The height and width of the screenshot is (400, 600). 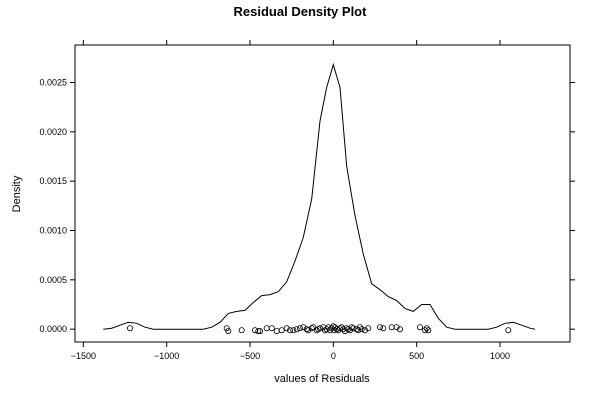 What do you see at coordinates (53, 329) in the screenshot?
I see `y-tick-label: 0.0000` at bounding box center [53, 329].